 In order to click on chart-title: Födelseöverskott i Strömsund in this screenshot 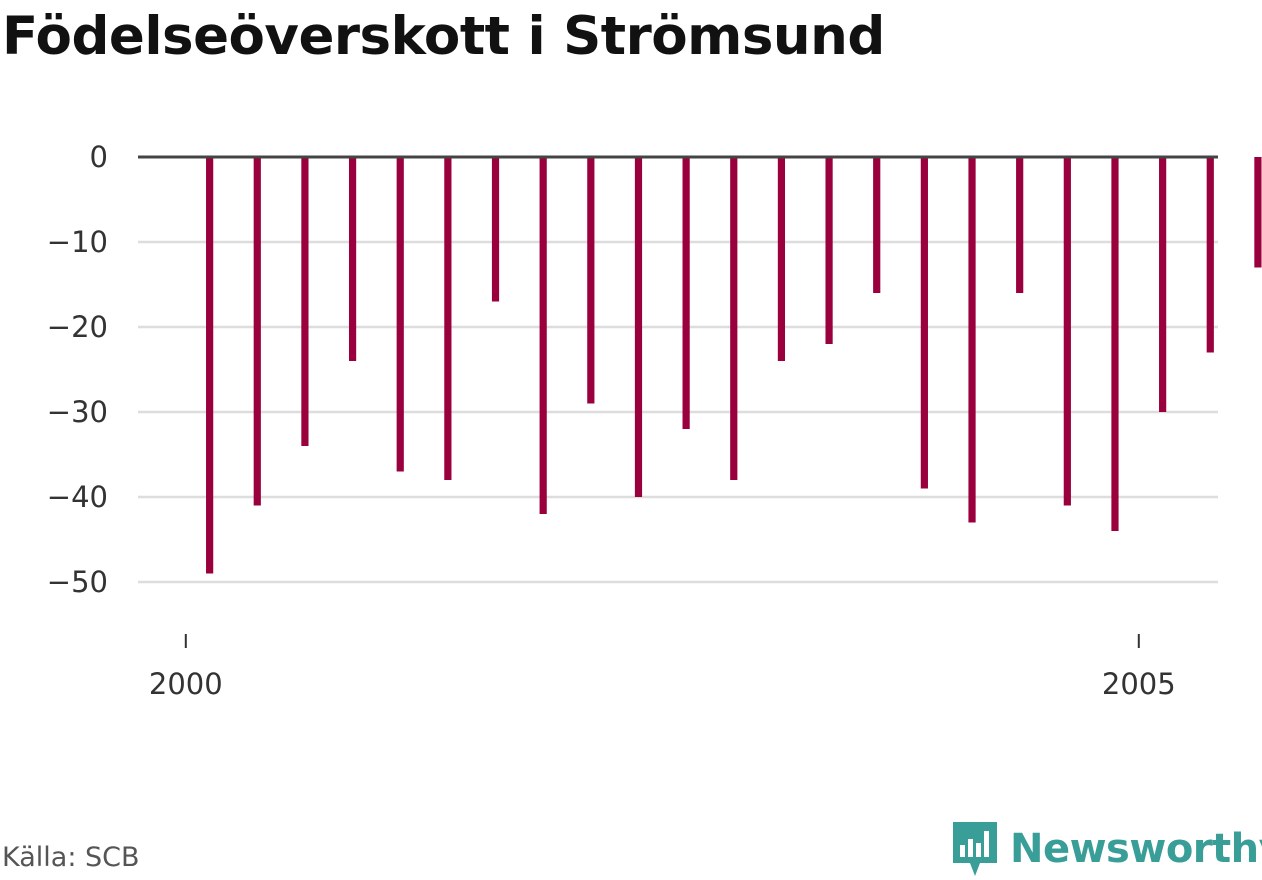, I will do `click(443, 36)`.